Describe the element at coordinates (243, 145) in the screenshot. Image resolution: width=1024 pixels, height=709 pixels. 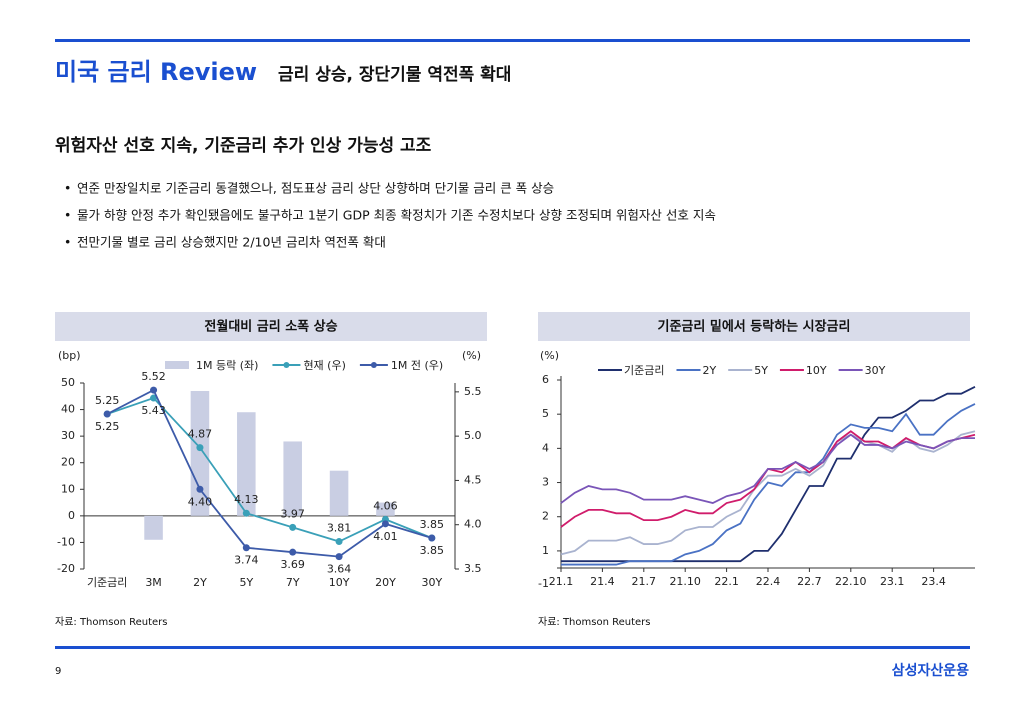
I see `headline: 위험자산 선호 지속, 기준금리 추가 인상 가능성 고조` at that location.